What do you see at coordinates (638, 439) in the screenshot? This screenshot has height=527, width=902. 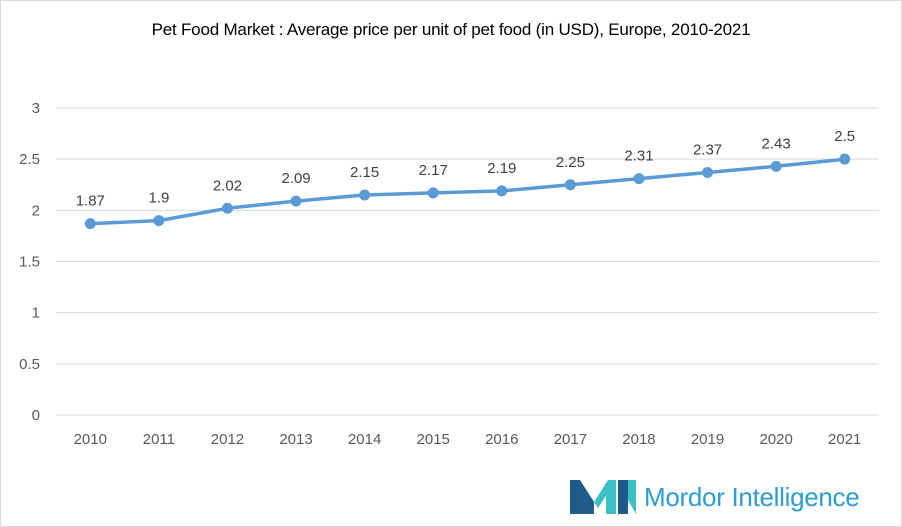 I see `x-tick-label: 2018` at bounding box center [638, 439].